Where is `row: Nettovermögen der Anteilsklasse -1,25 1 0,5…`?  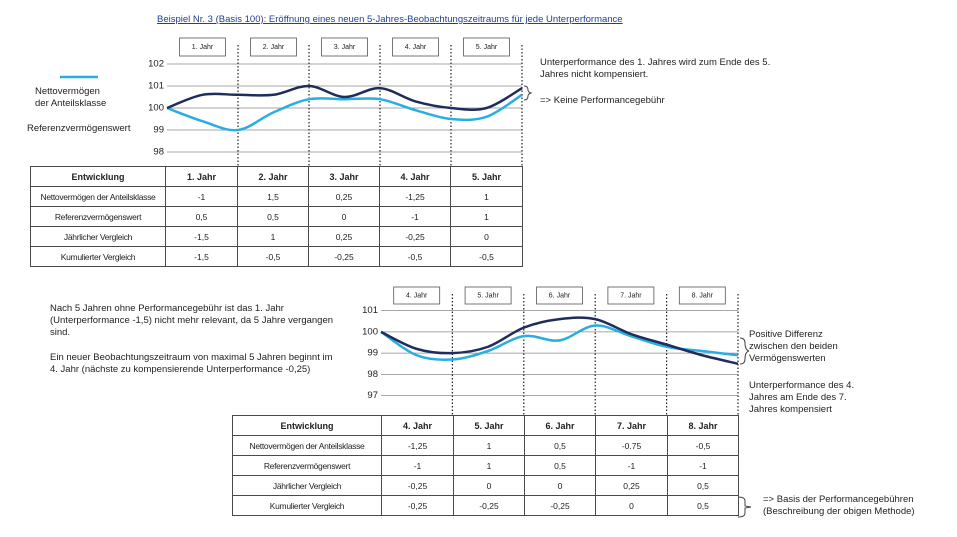
row: Nettovermögen der Anteilsklasse -1,25 1 0,5… is located at coordinates (485, 445).